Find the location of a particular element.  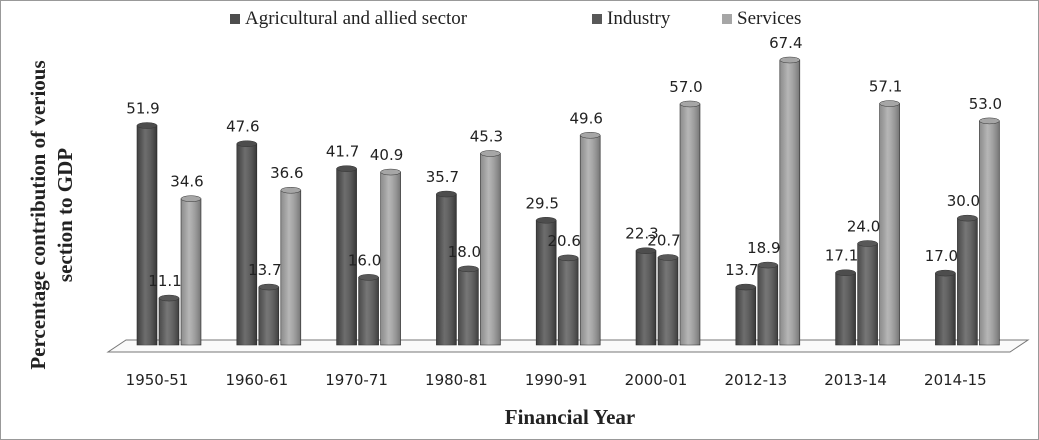

x-tick-label: 2014-15 is located at coordinates (955, 380).